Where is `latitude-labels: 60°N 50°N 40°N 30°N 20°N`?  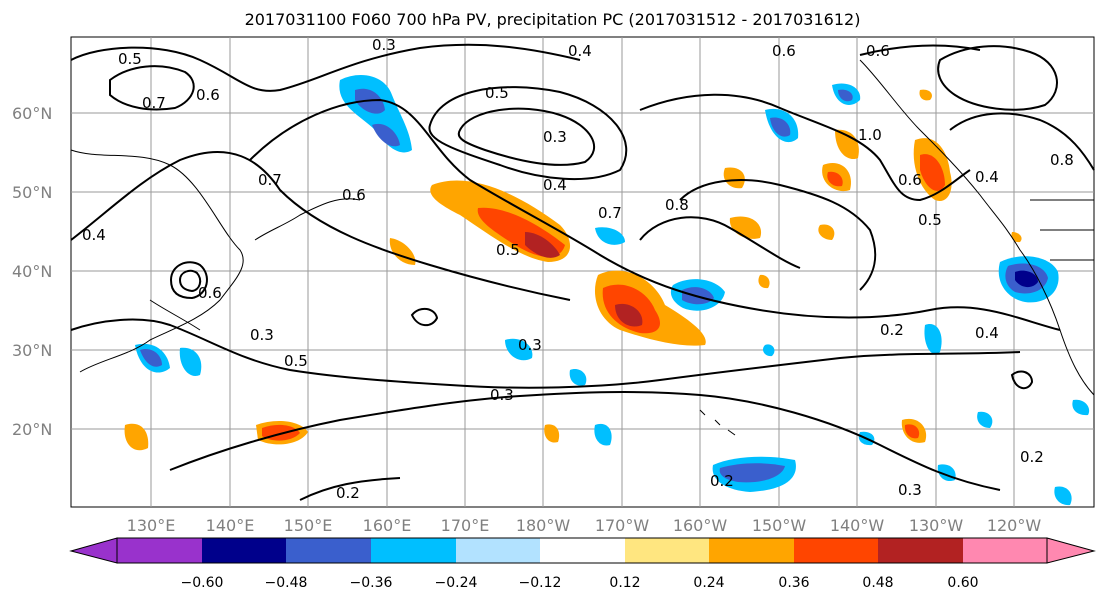 latitude-labels: 60°N 50°N 40°N 30°N 20°N is located at coordinates (32, 271).